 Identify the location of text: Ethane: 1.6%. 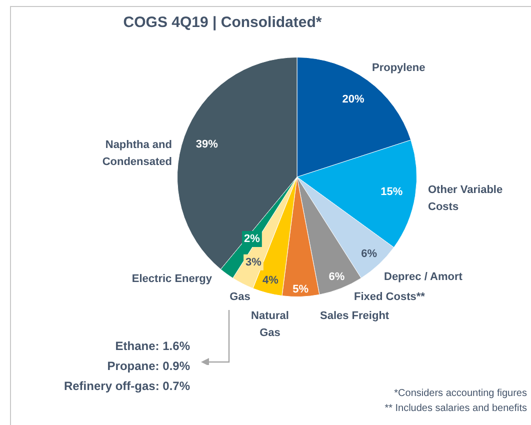
(152, 346).